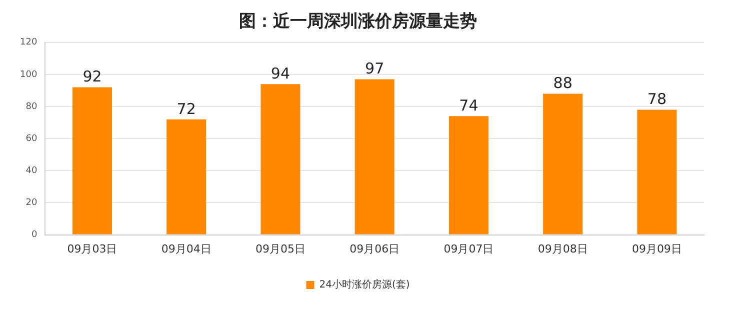 Image resolution: width=740 pixels, height=312 pixels. I want to click on x-tick-label: 09月07日, so click(469, 249).